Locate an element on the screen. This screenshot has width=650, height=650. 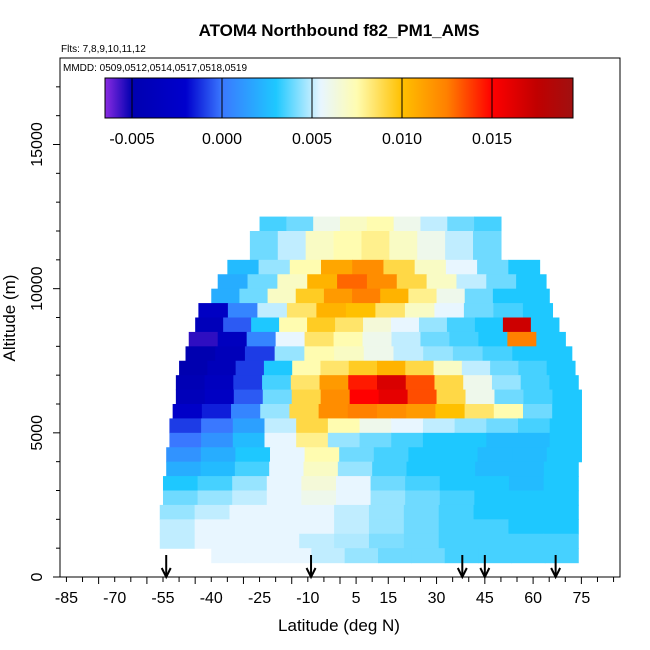
y-tick-label: 5000 is located at coordinates (37, 433).